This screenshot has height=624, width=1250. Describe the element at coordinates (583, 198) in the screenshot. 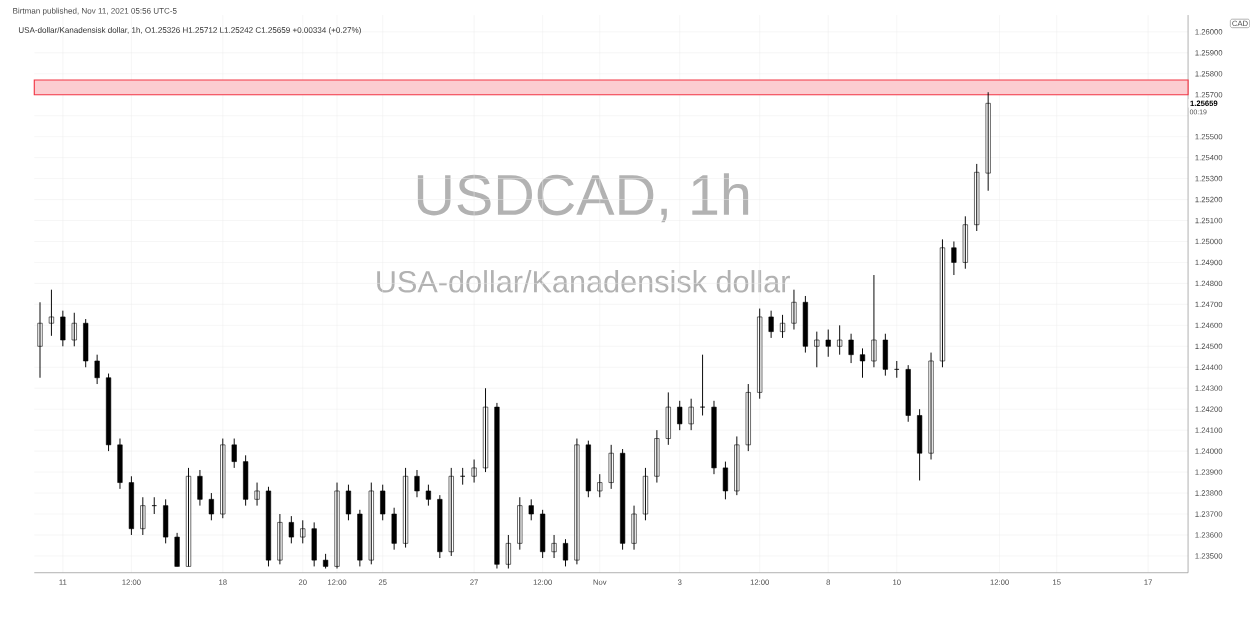

I see `annotation: USDCAD, 1h` at that location.